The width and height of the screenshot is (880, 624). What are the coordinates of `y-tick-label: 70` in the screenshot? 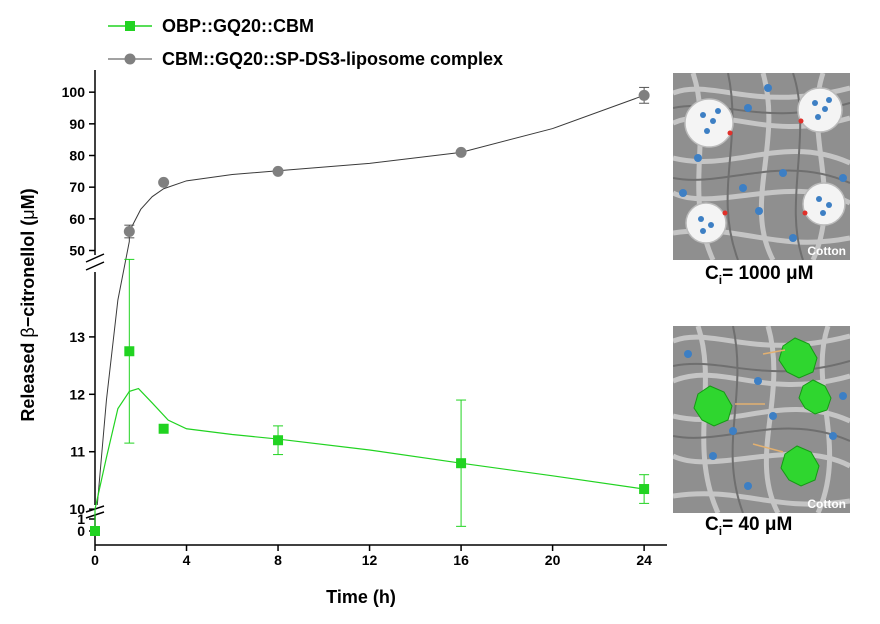 It's located at (77, 187).